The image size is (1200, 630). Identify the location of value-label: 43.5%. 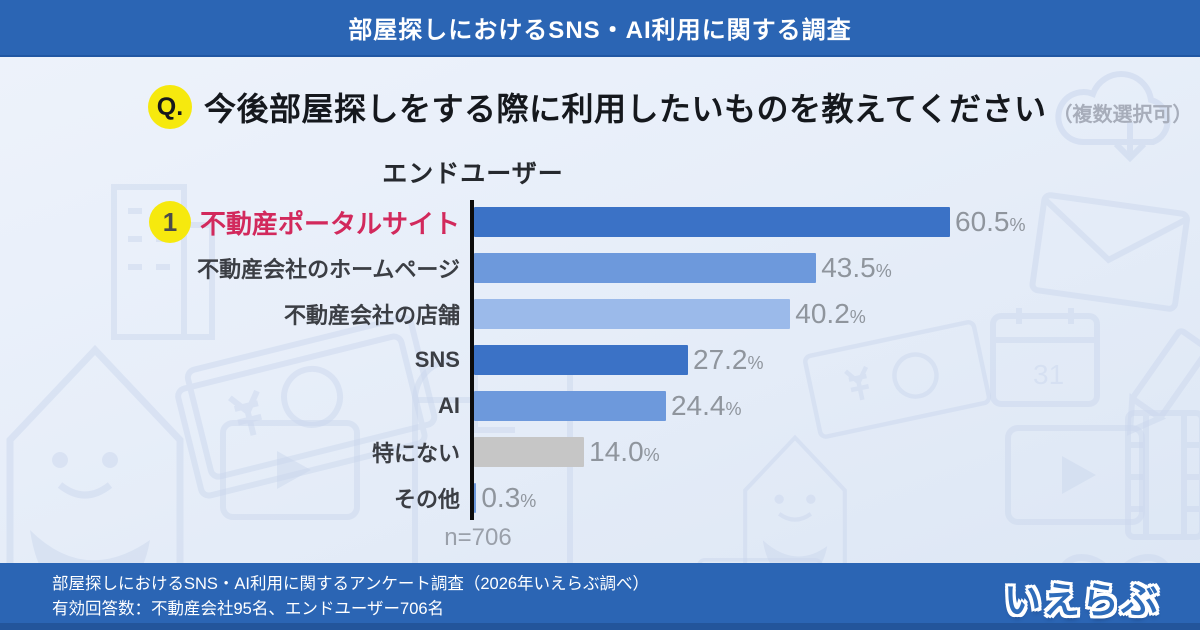
(856, 267).